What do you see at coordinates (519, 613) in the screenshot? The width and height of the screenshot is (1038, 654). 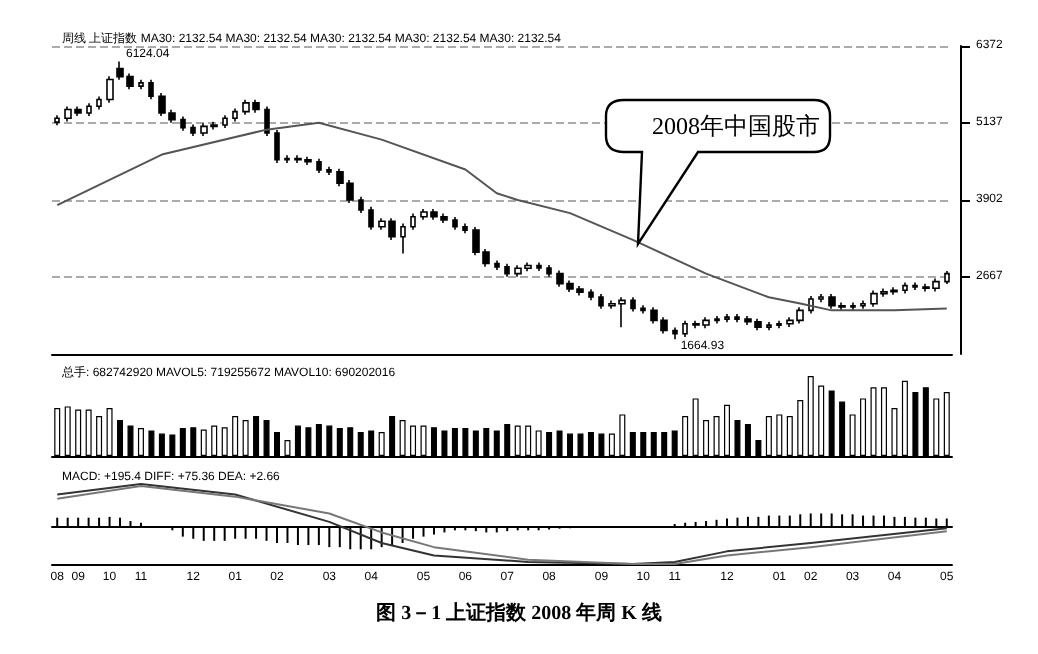 I see `caption: 图 3－1 上证指数 2008 年周 K 线` at bounding box center [519, 613].